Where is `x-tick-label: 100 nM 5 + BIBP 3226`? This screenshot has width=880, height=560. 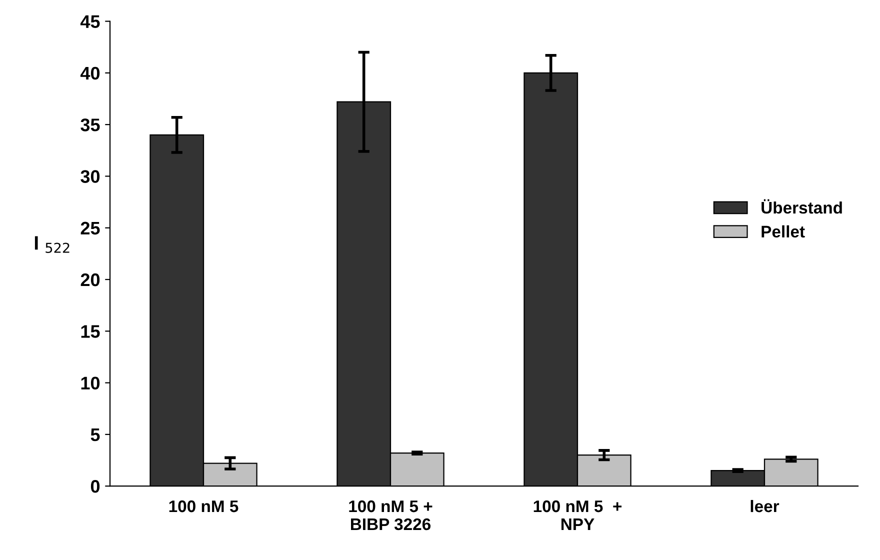
x-tick-label: 100 nM 5 + BIBP 3226 is located at coordinates (390, 515).